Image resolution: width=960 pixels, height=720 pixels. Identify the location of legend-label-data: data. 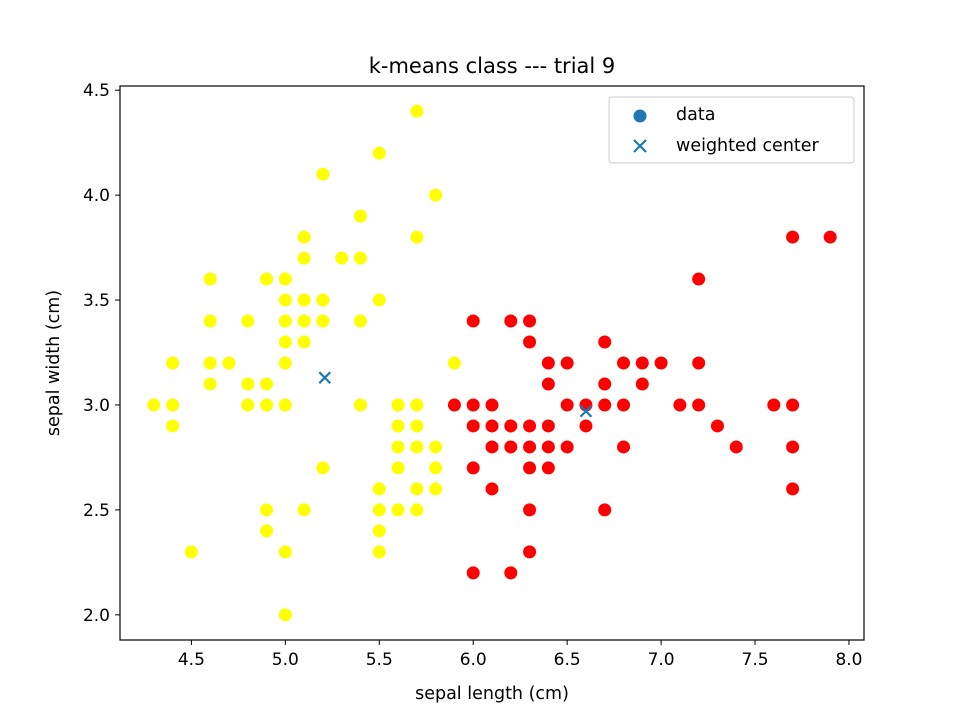
(695, 115).